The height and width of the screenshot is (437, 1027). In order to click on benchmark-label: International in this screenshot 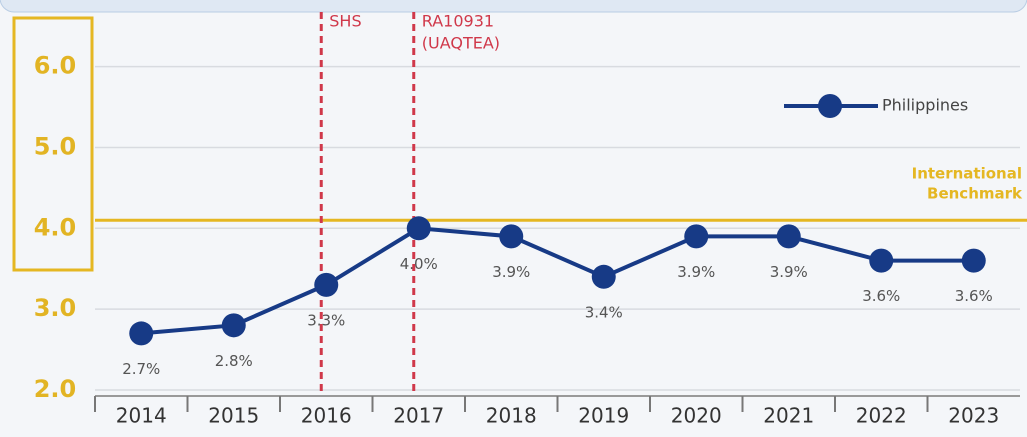, I will do `click(967, 174)`.